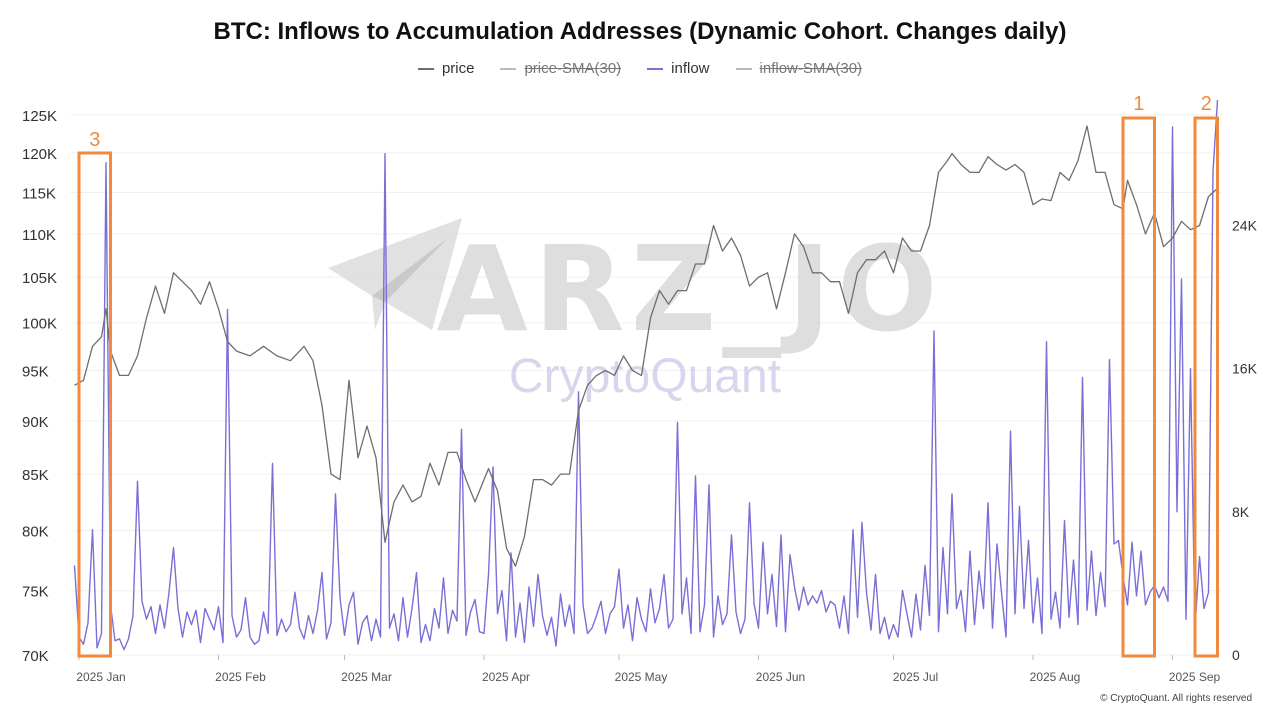 The image size is (1280, 716). What do you see at coordinates (366, 677) in the screenshot?
I see `x-tick-label: 2025 Mar` at bounding box center [366, 677].